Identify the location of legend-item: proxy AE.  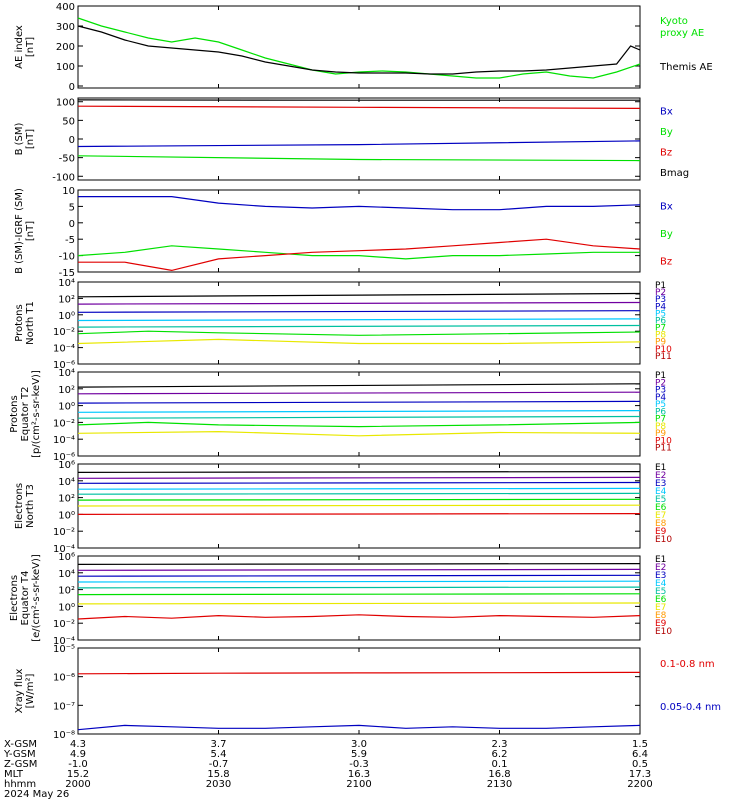
(682, 33).